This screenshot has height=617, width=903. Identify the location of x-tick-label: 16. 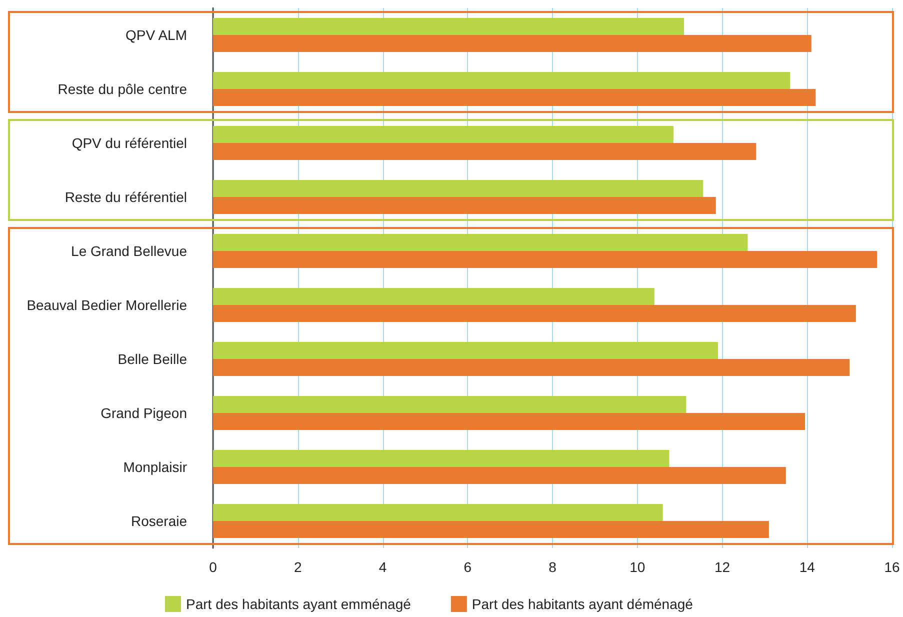
(892, 567).